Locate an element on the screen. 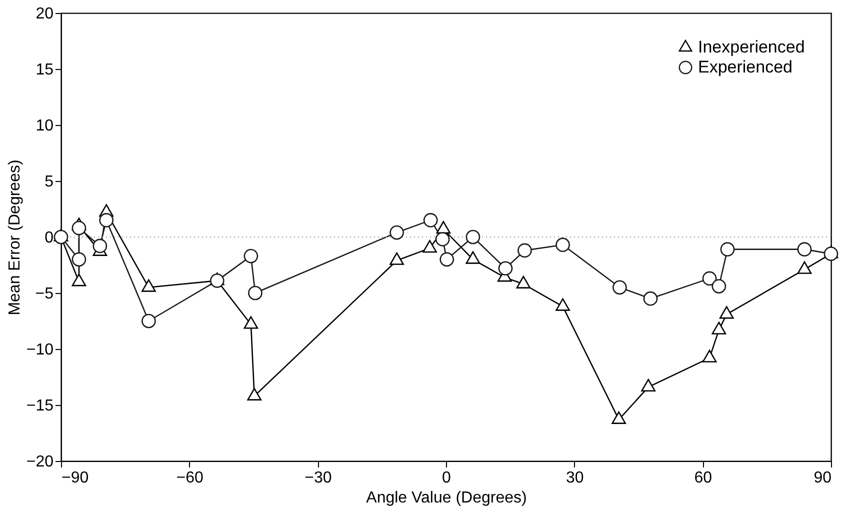  x-tick-label: 30 is located at coordinates (575, 478).